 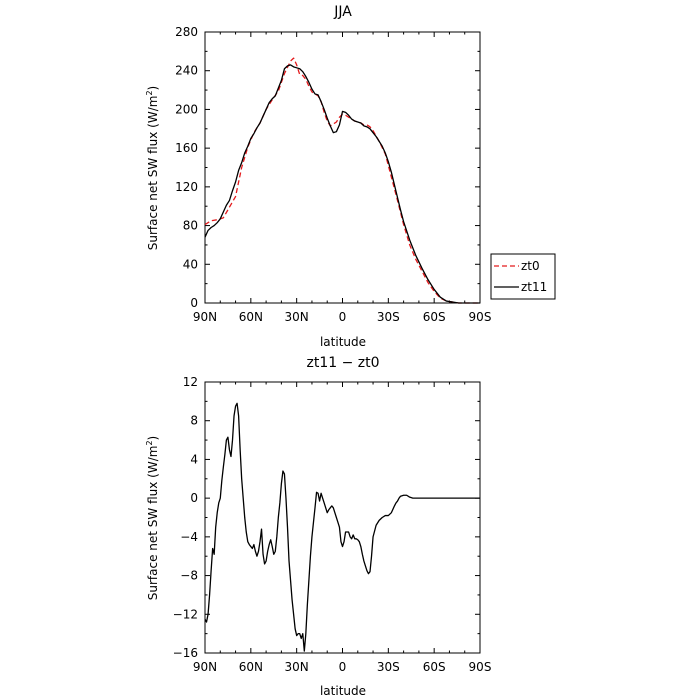 What do you see at coordinates (190, 226) in the screenshot?
I see `y-tick-label: 80` at bounding box center [190, 226].